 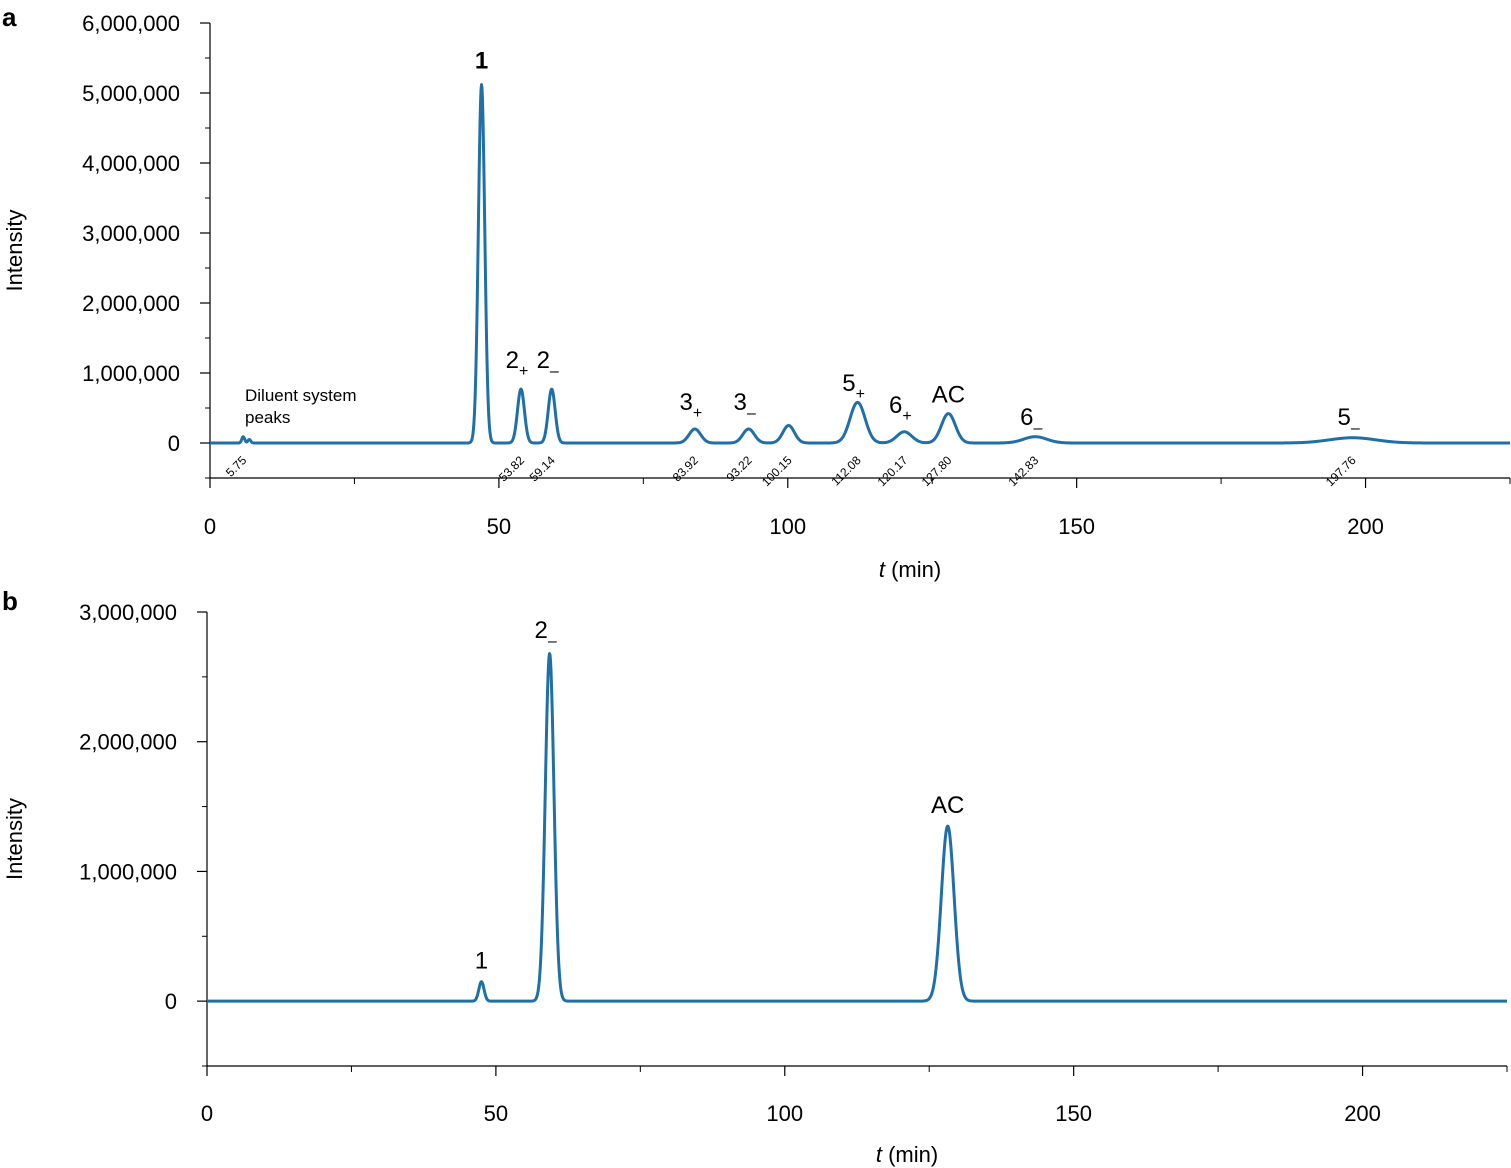 I want to click on peak-label: 3+, so click(x=691, y=405).